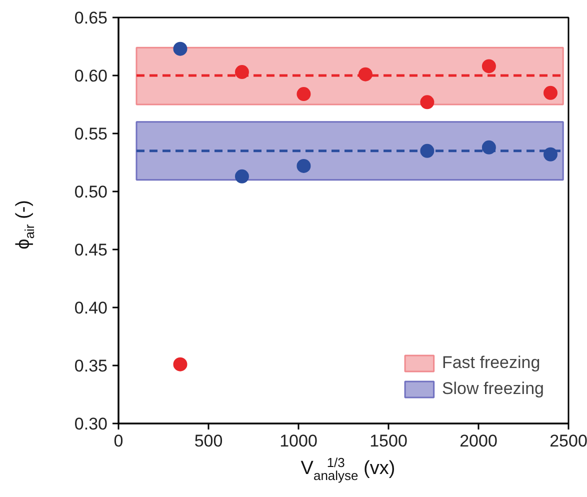  What do you see at coordinates (491, 363) in the screenshot?
I see `legend-label: Fast freezing` at bounding box center [491, 363].